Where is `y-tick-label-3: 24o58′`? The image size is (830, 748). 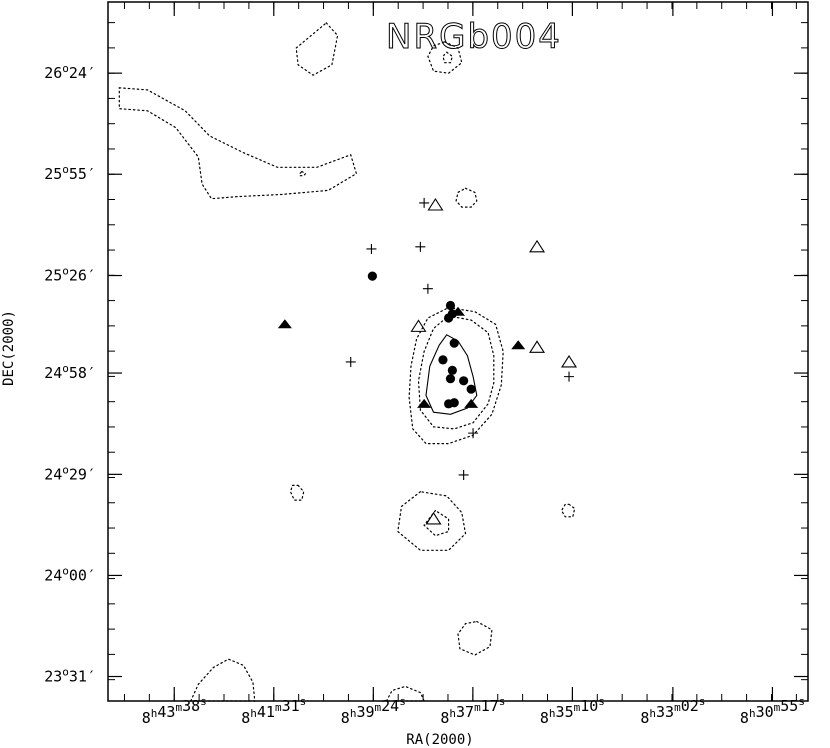 y-tick-label-3: 24o58′ is located at coordinates (70, 372).